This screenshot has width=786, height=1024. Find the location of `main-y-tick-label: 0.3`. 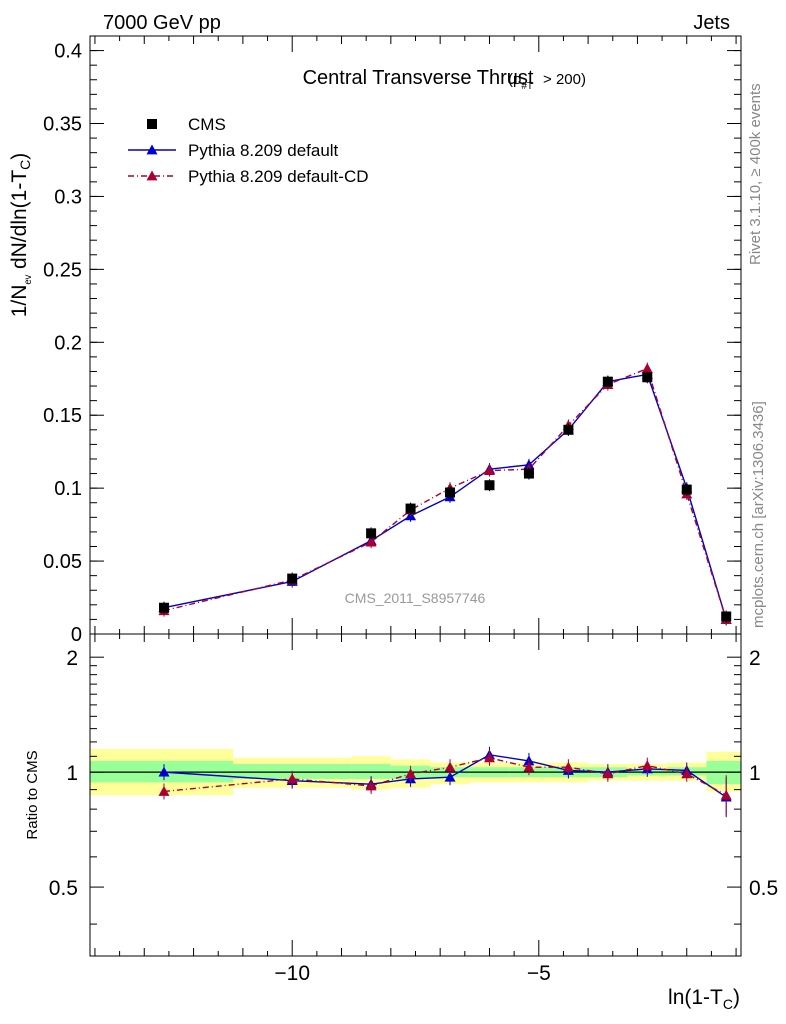

main-y-tick-label: 0.3 is located at coordinates (68, 197).